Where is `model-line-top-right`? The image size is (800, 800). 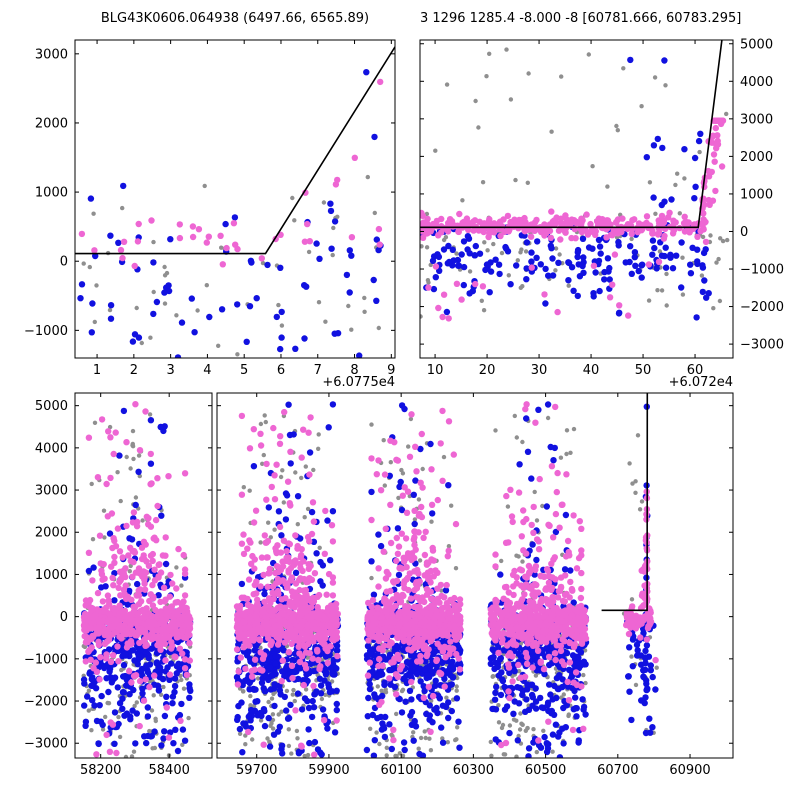
model-line-top-right is located at coordinates (571, 134).